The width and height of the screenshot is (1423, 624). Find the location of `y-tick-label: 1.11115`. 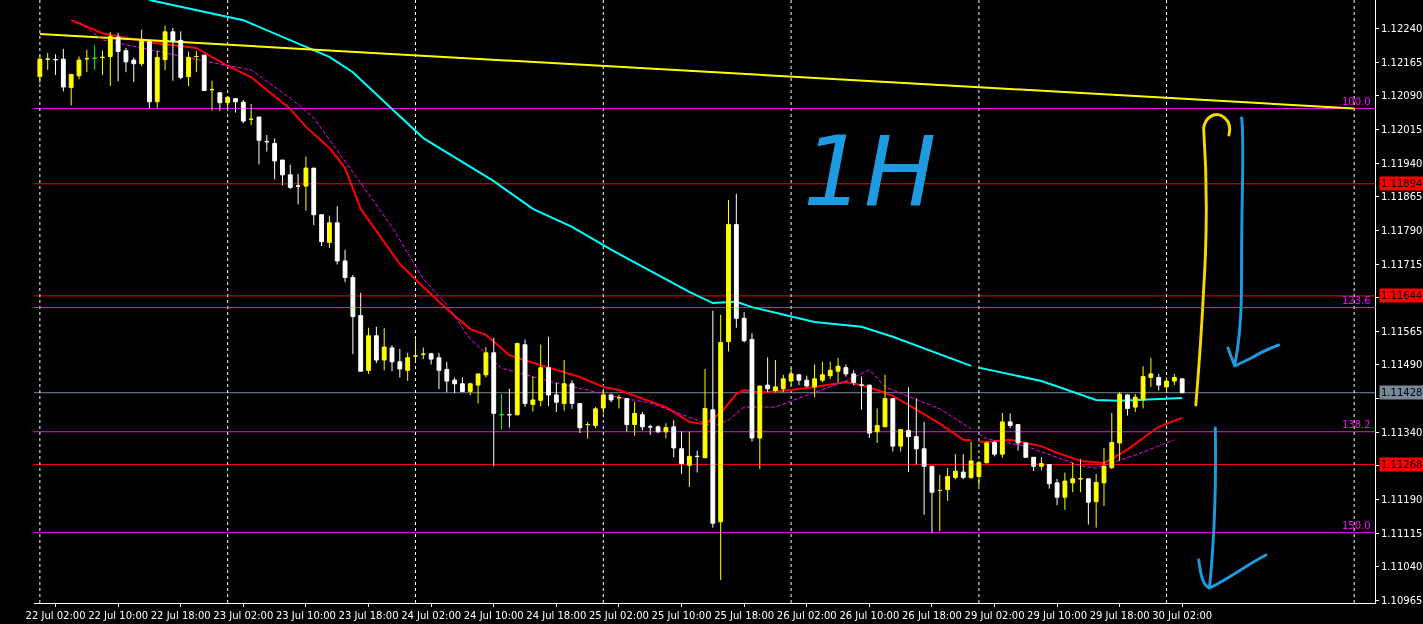

y-tick-label: 1.11115 is located at coordinates (1401, 533).